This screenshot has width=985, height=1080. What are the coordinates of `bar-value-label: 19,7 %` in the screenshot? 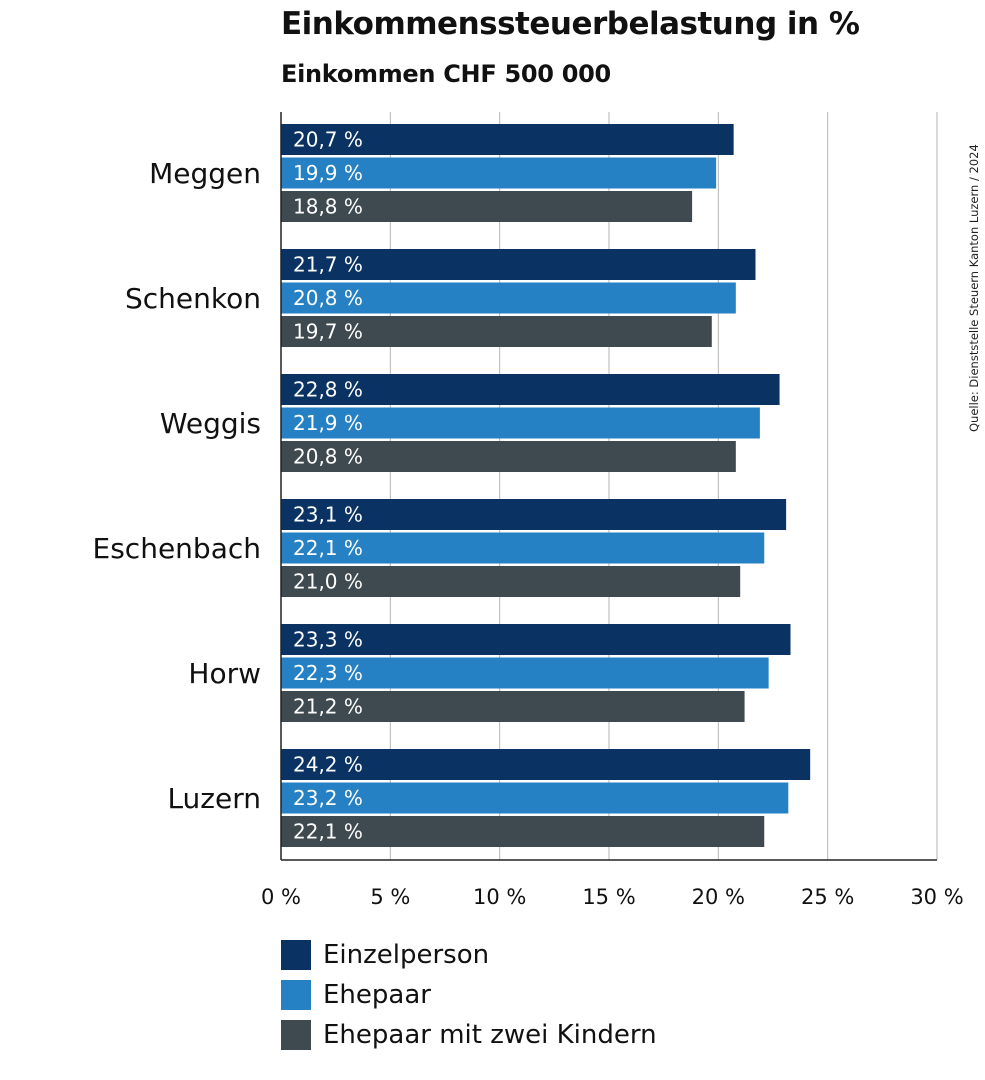 It's located at (328, 332).